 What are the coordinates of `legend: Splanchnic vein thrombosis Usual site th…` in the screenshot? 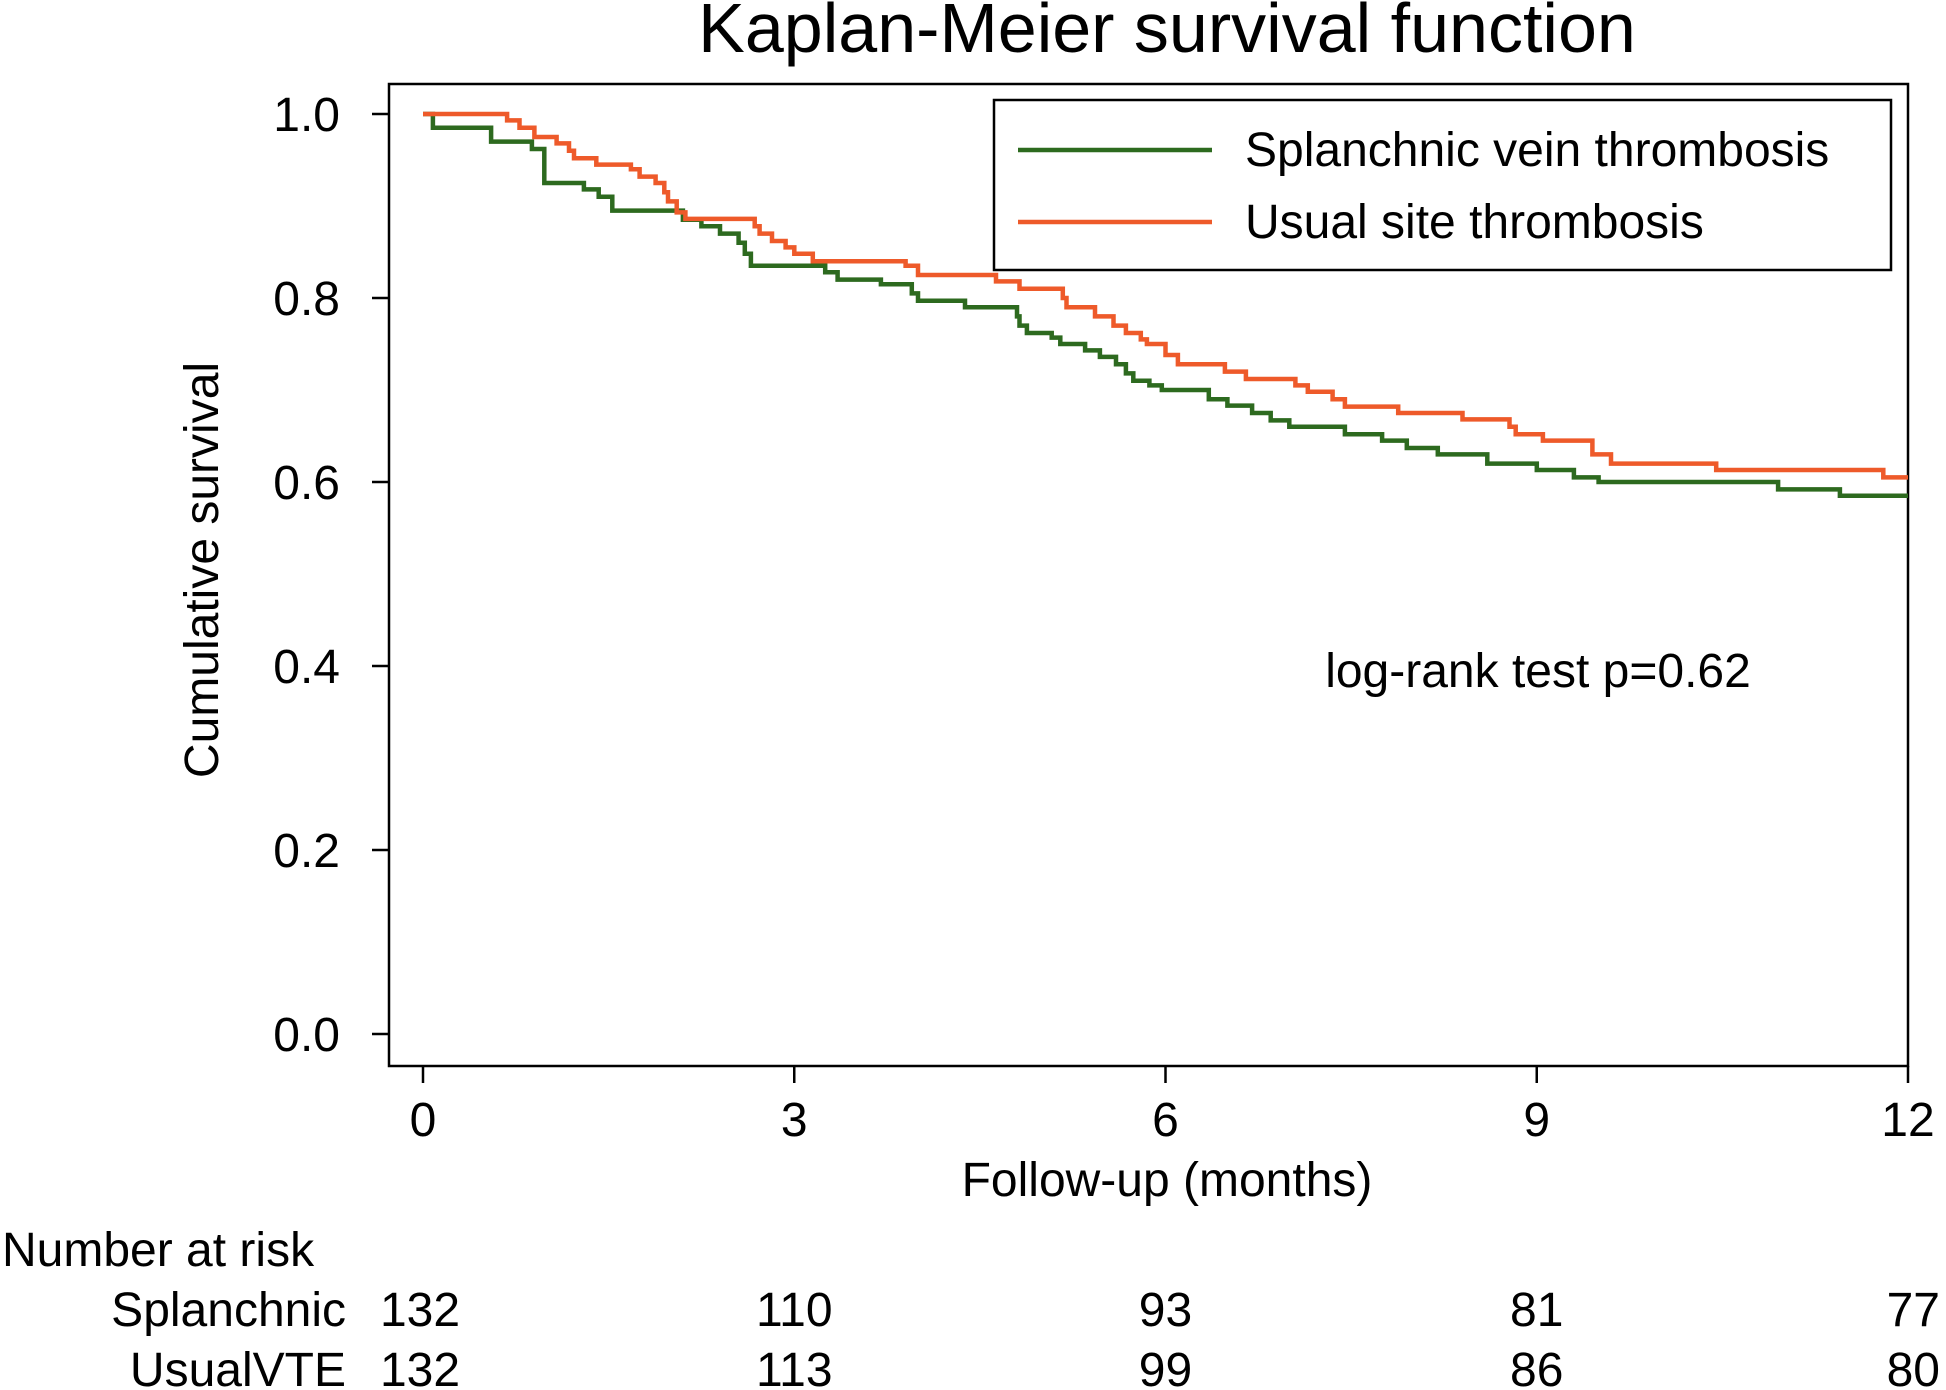 It's located at (1442, 185).